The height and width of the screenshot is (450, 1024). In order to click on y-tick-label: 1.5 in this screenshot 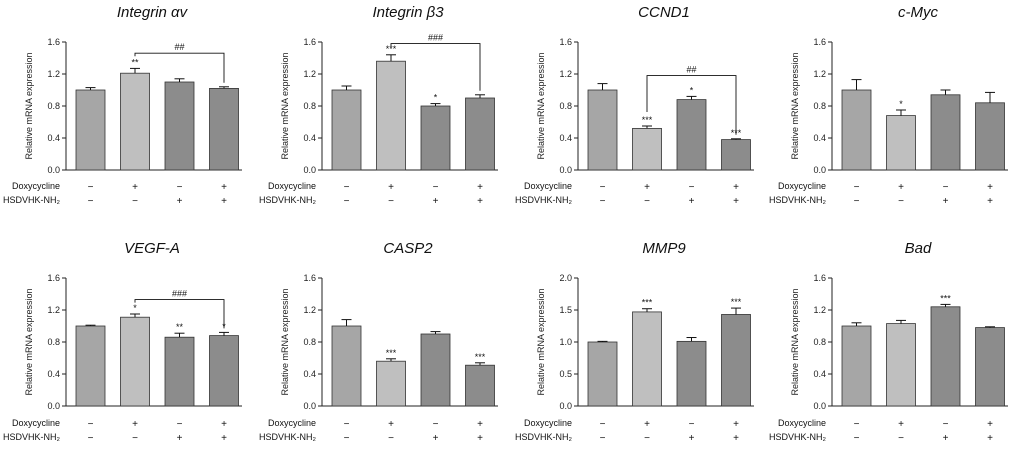, I will do `click(565, 310)`.